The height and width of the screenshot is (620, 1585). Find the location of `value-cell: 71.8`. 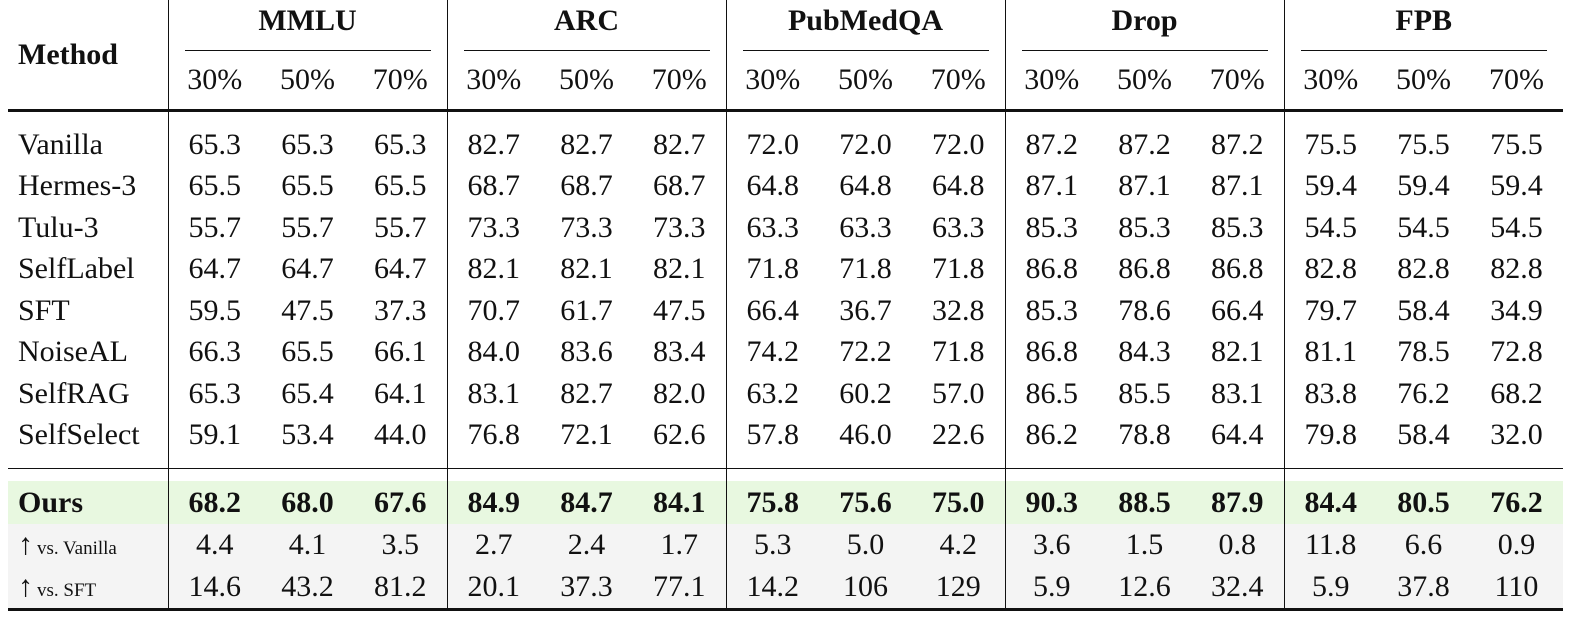

value-cell: 71.8 is located at coordinates (865, 269).